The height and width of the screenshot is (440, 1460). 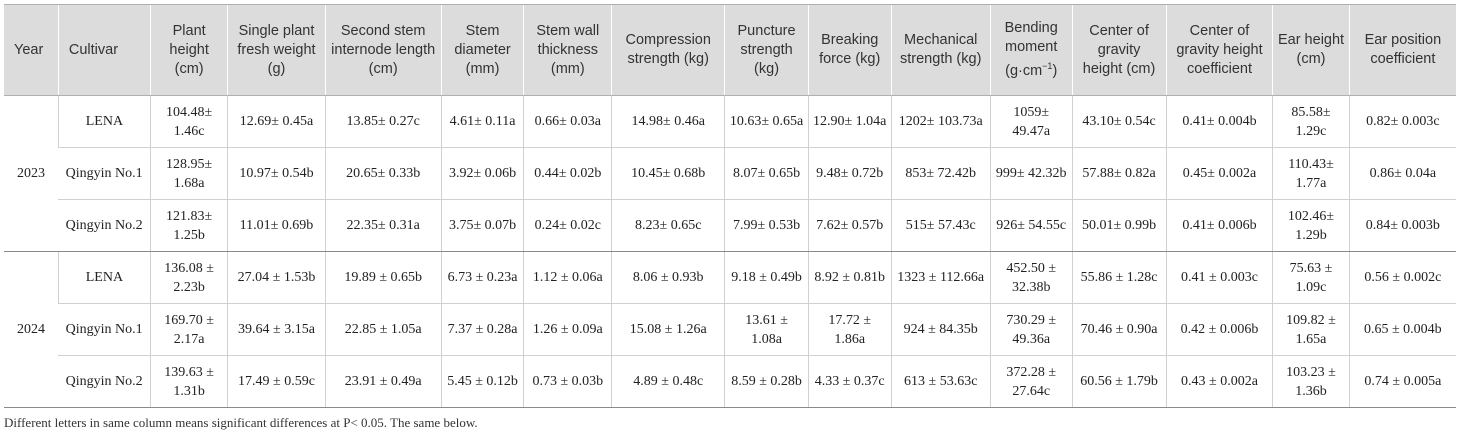 I want to click on header-year: Year, so click(x=31, y=50).